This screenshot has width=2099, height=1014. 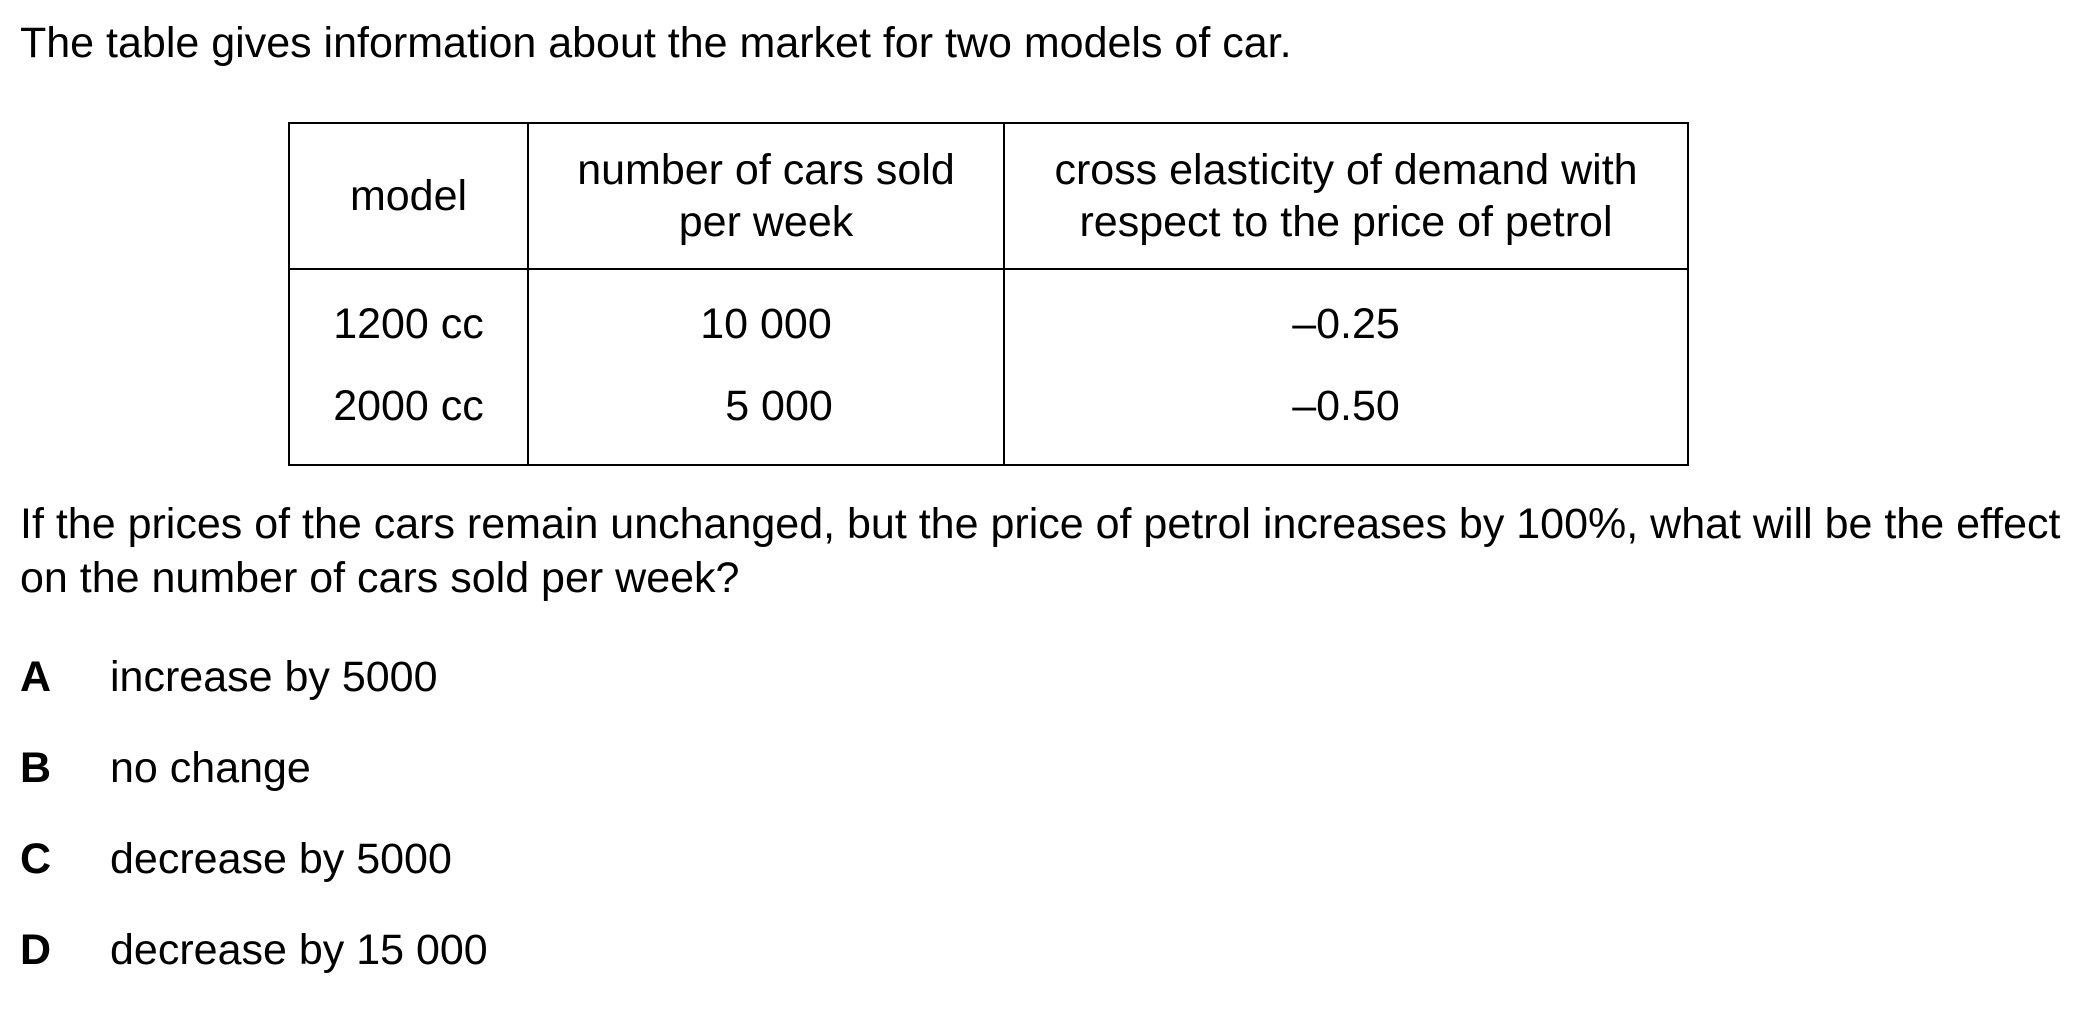 What do you see at coordinates (1346, 413) in the screenshot?
I see `cell-cross-elasticity: –0.50` at bounding box center [1346, 413].